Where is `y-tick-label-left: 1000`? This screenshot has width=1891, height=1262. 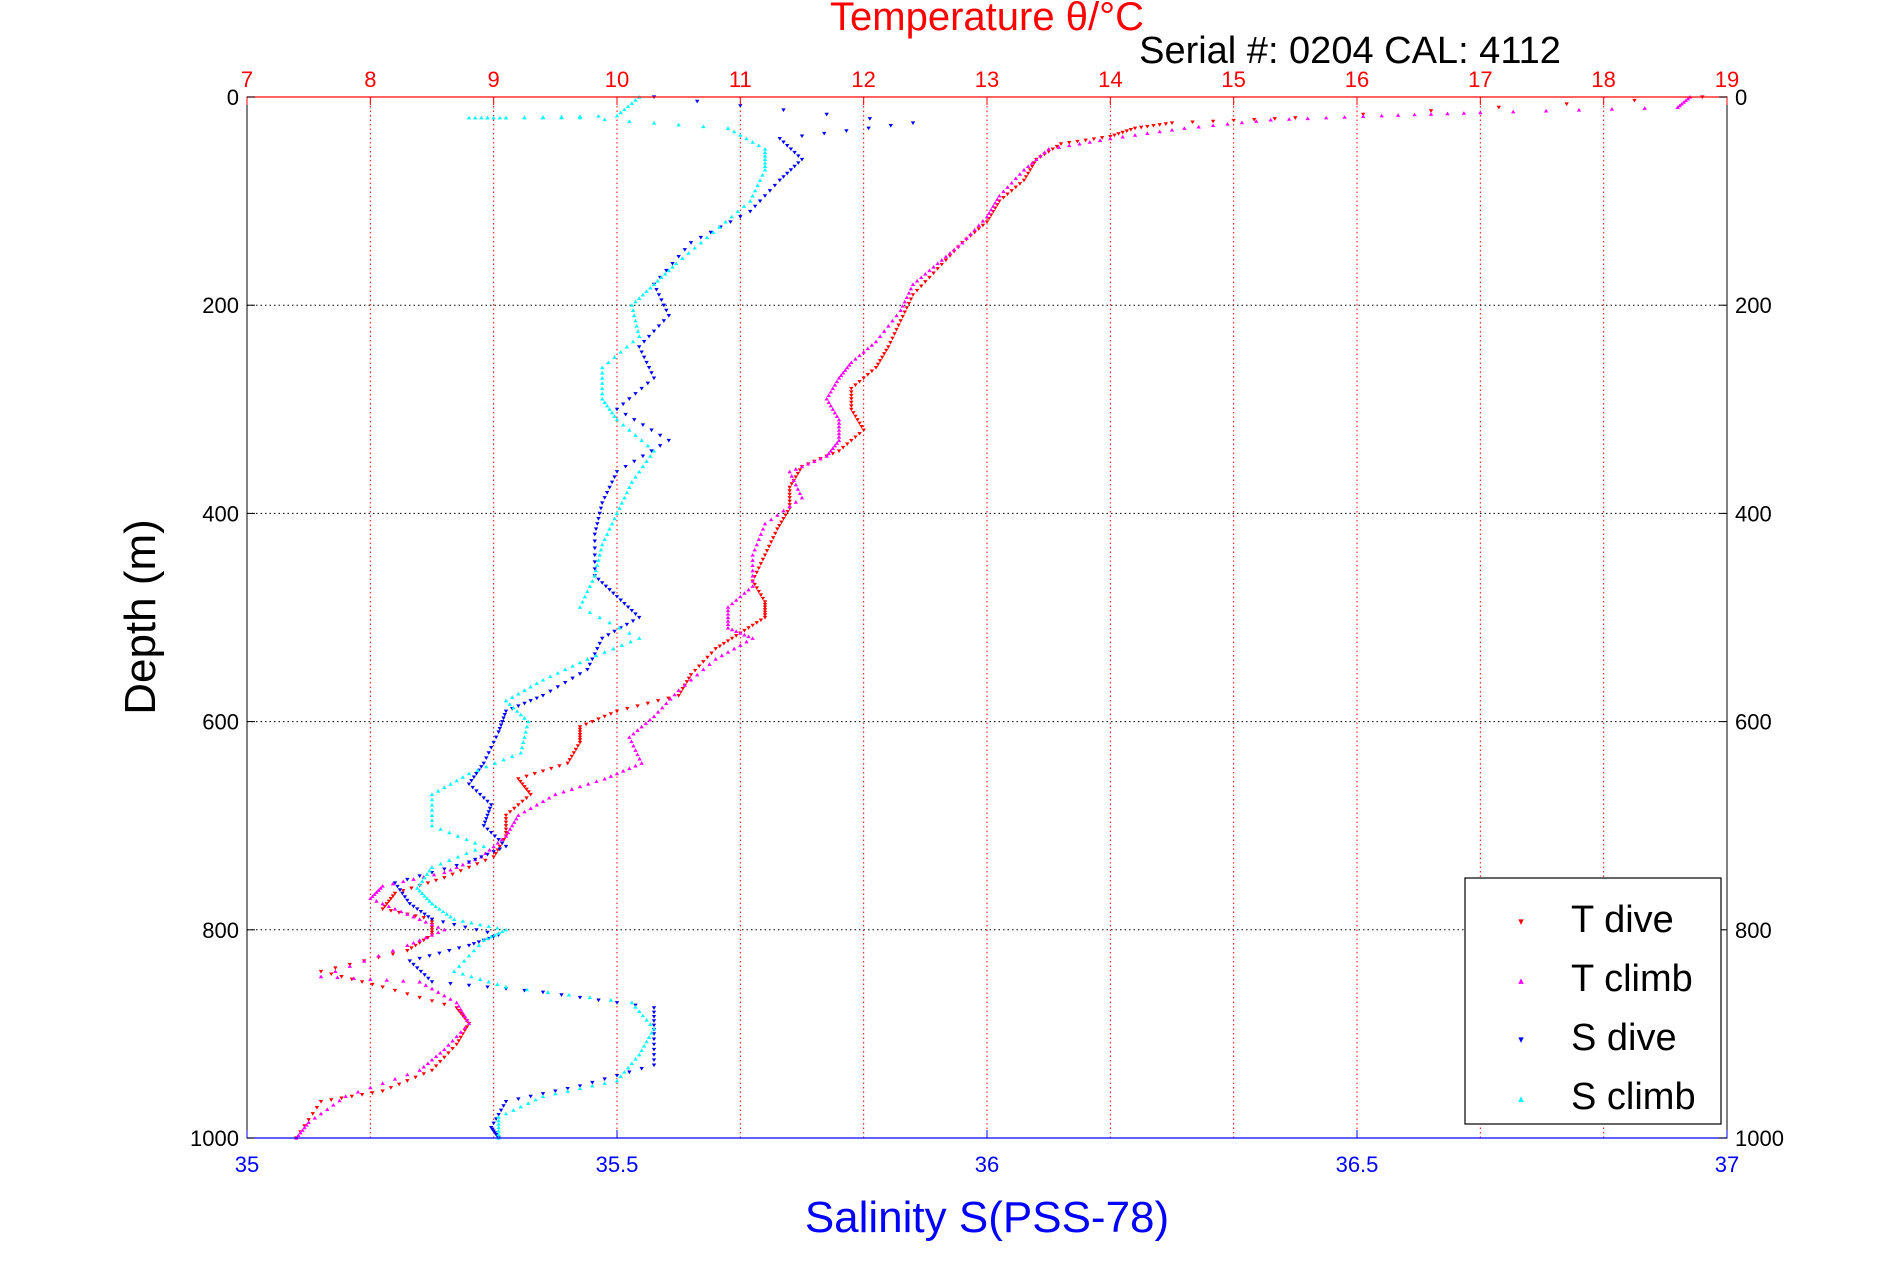
y-tick-label-left: 1000 is located at coordinates (214, 1138).